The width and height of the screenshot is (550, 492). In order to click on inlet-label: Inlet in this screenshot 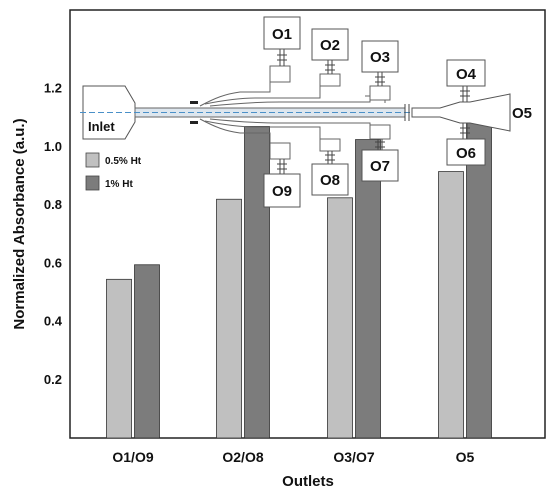, I will do `click(101, 126)`.